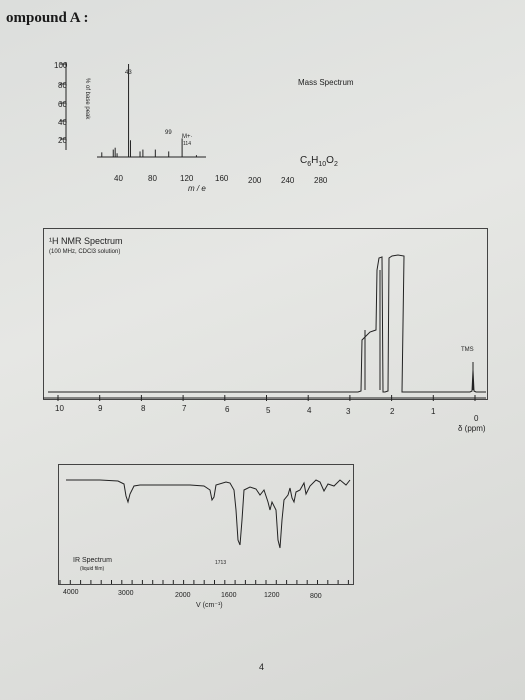  What do you see at coordinates (272, 595) in the screenshot?
I see `ir-xtick: 1200` at bounding box center [272, 595].